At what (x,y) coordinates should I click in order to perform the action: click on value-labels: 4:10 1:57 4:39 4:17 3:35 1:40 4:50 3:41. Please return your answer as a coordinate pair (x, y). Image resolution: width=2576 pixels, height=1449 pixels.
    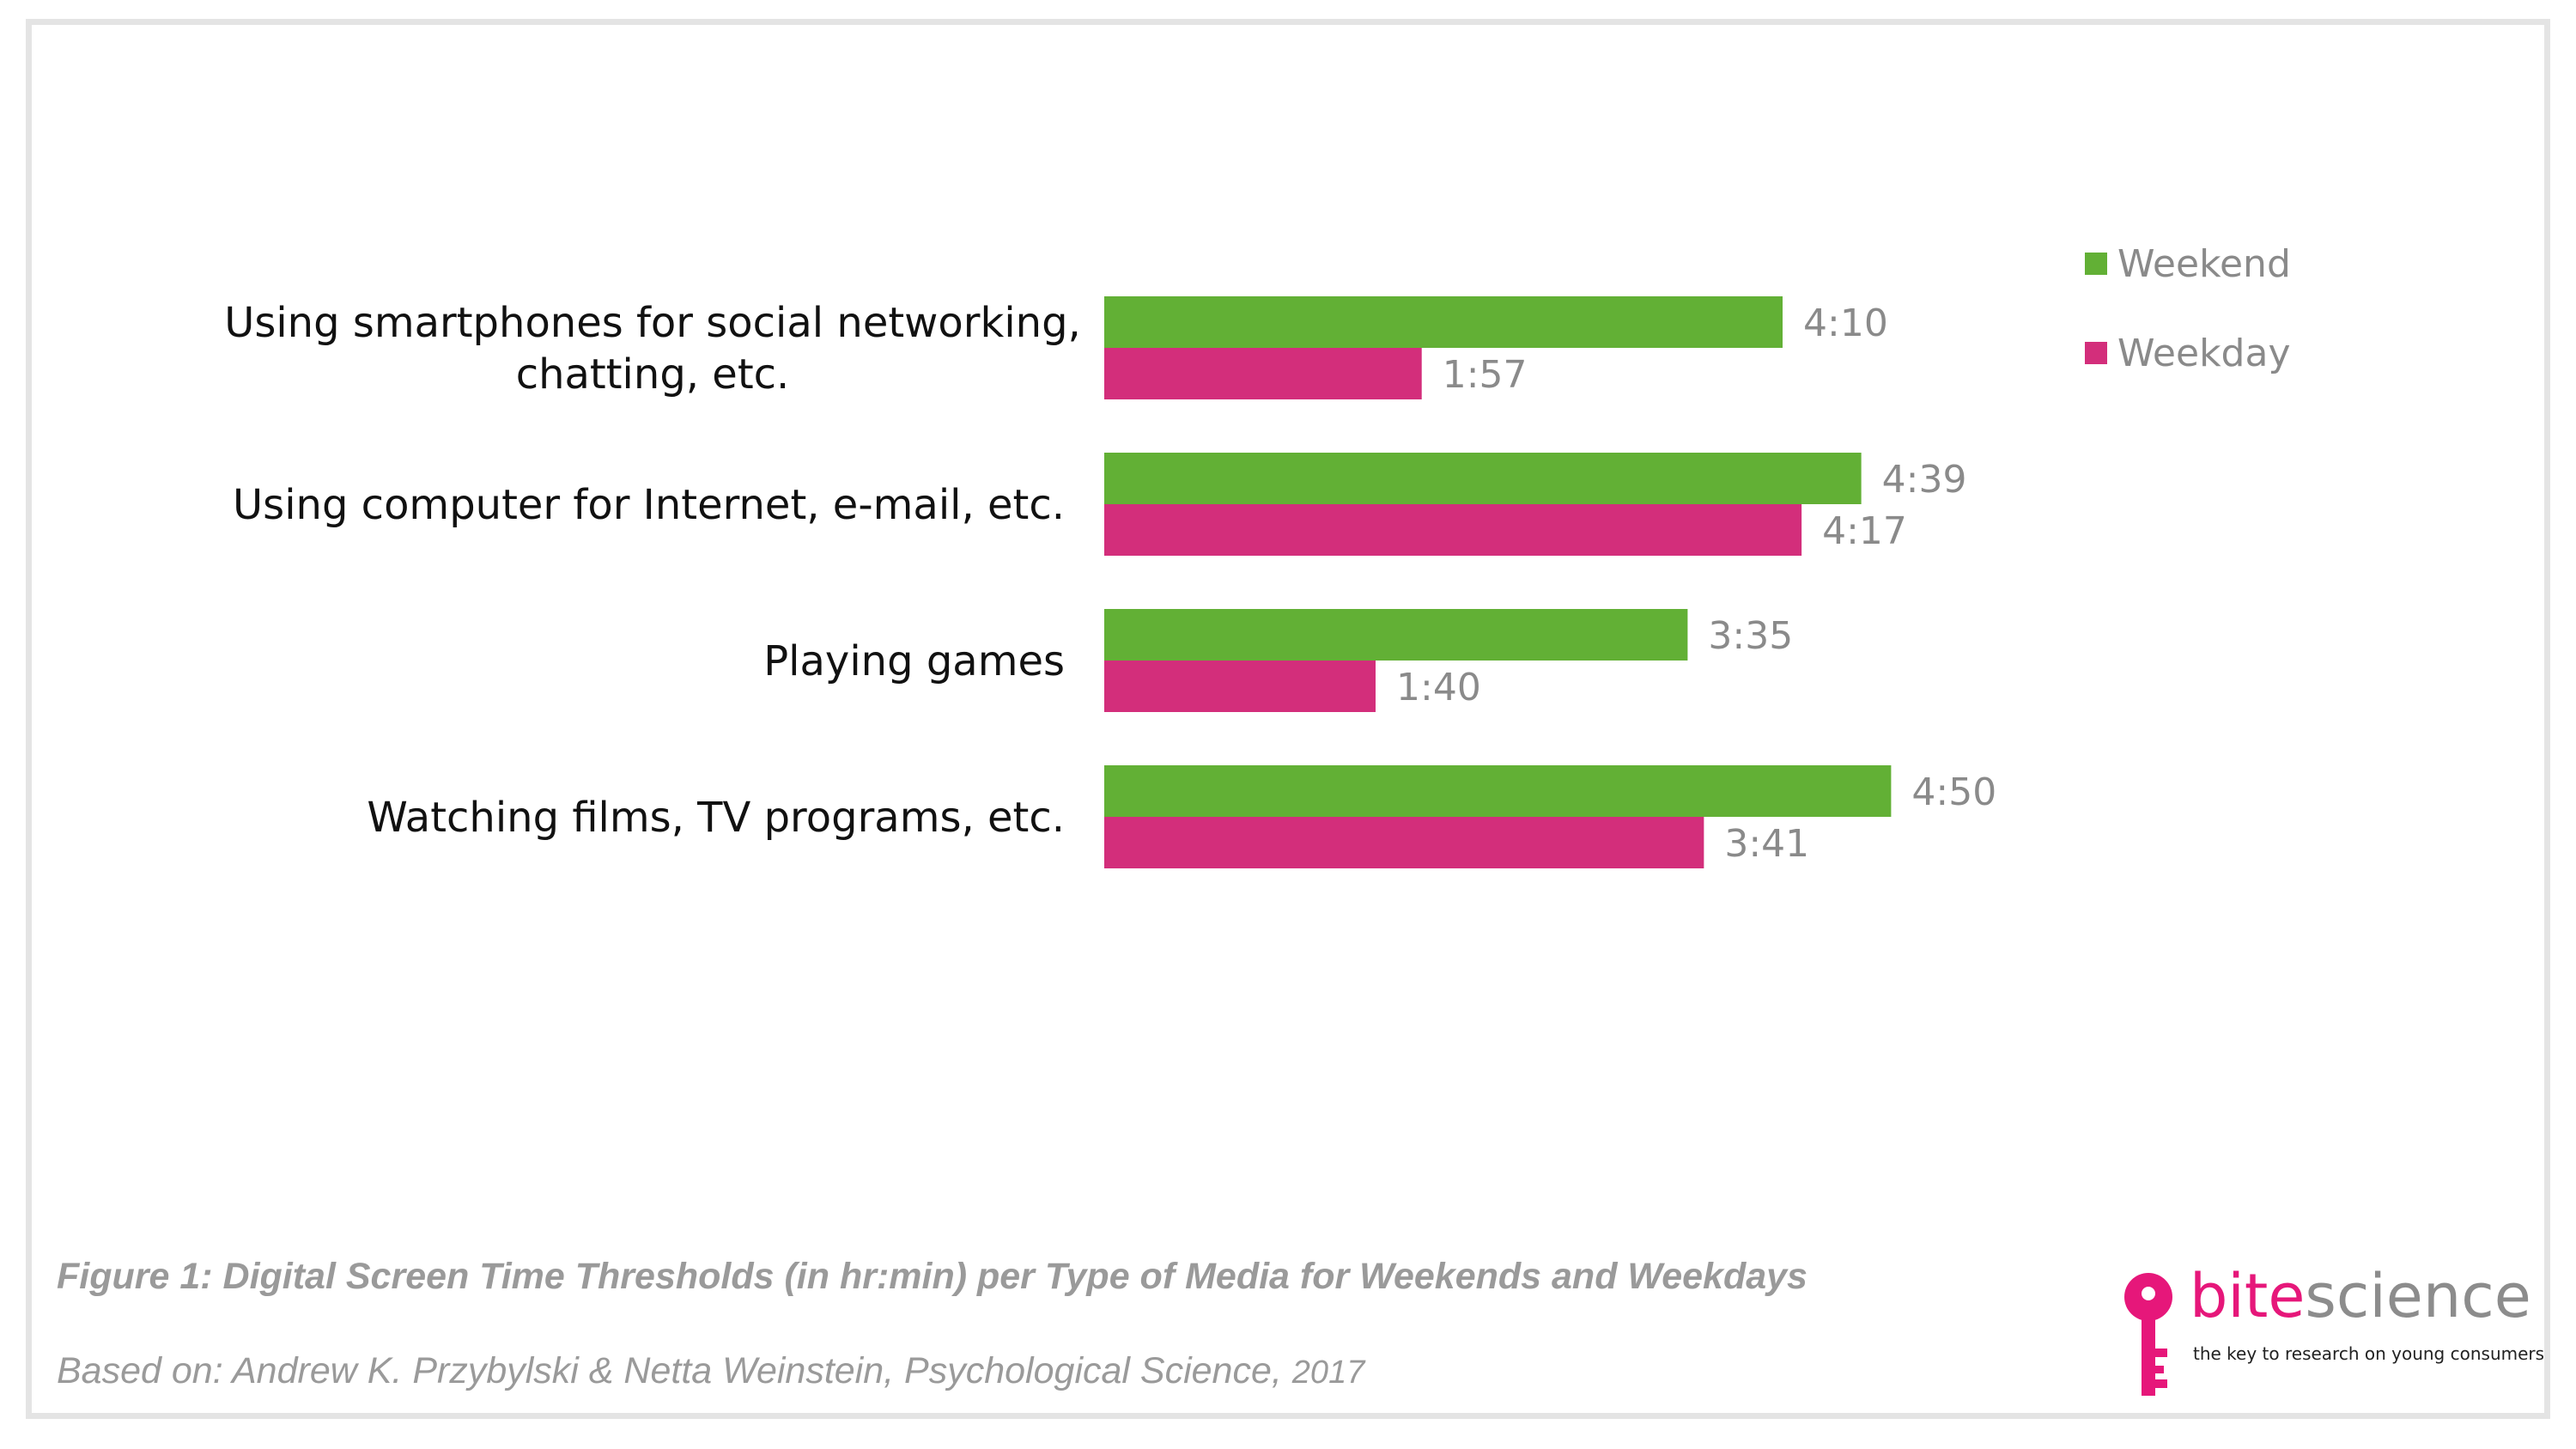
    Looking at the image, I should click on (1696, 583).